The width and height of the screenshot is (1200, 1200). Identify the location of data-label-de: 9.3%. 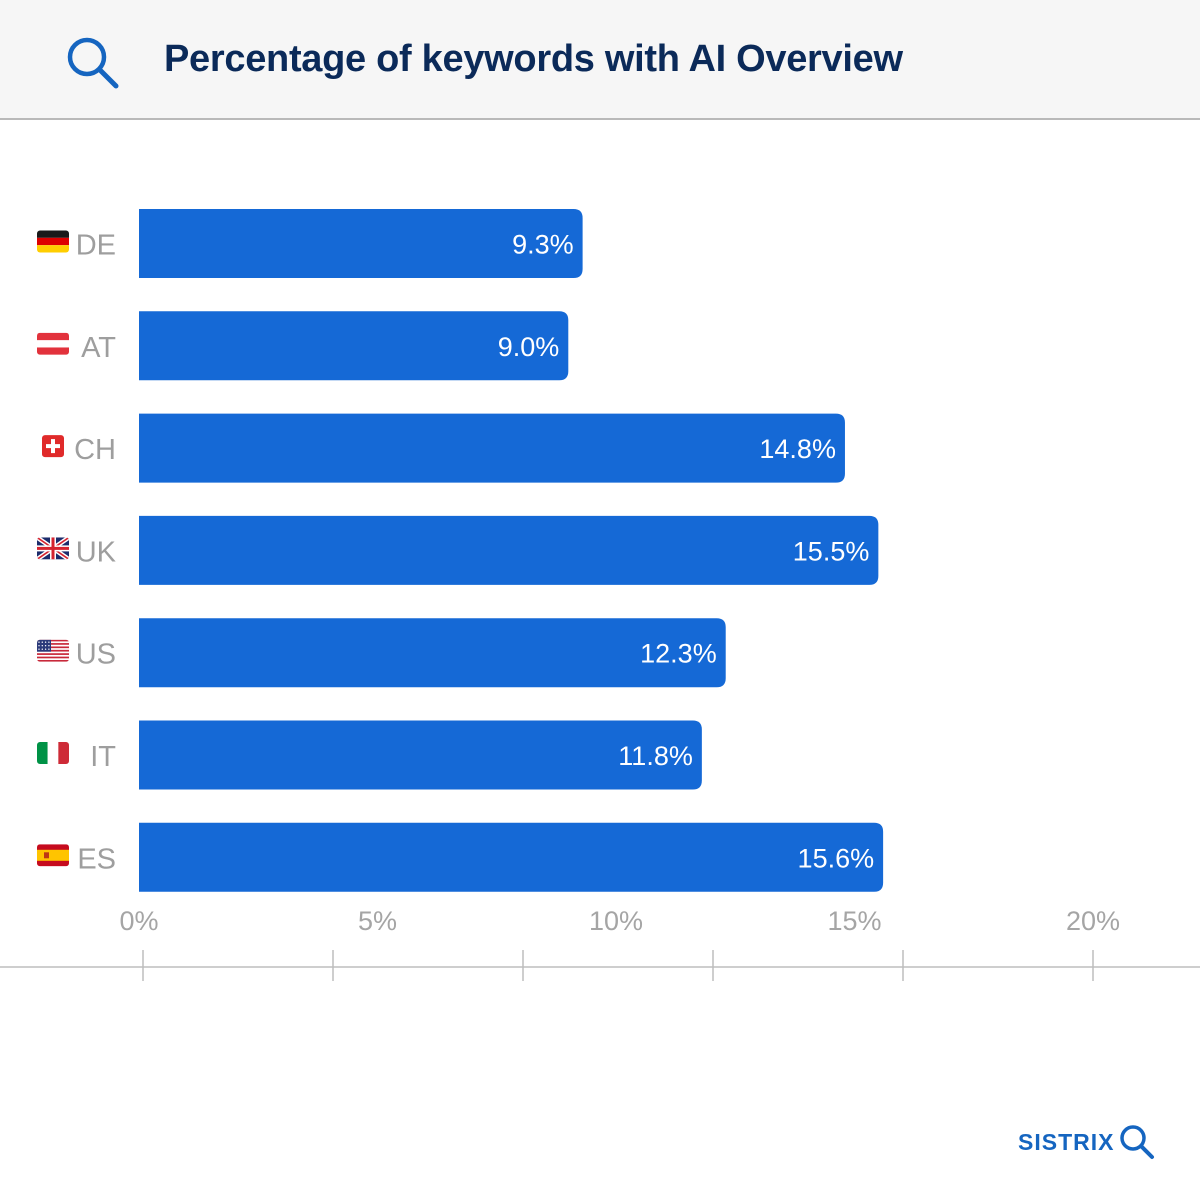
(543, 245).